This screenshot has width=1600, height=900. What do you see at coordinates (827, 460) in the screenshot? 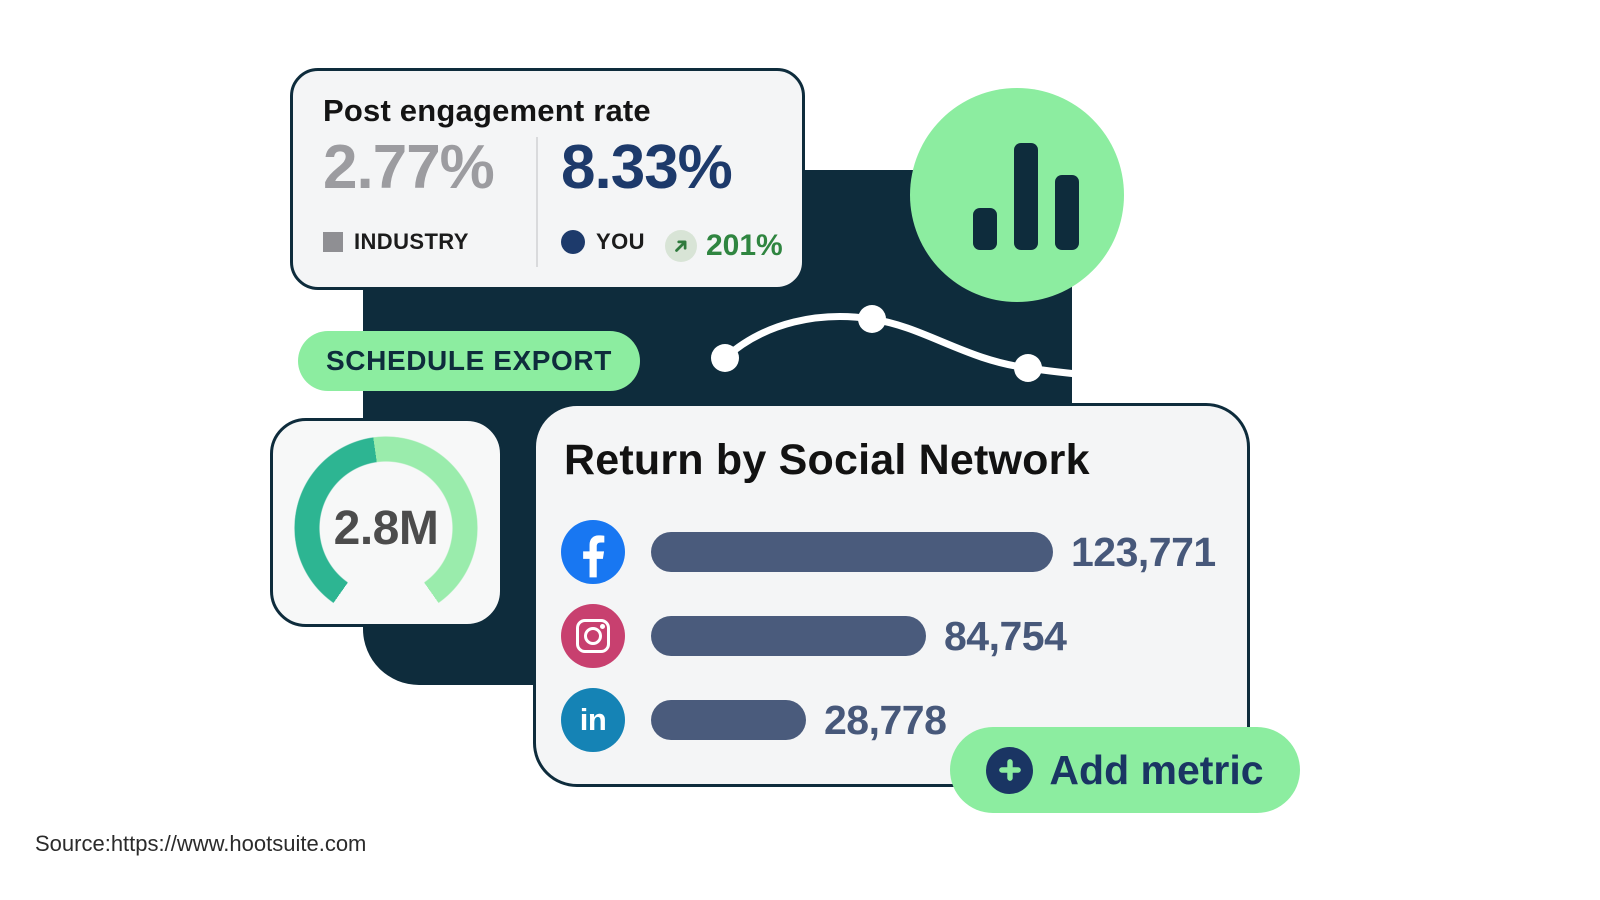
I see `social-card-title: Return by Social Network` at bounding box center [827, 460].